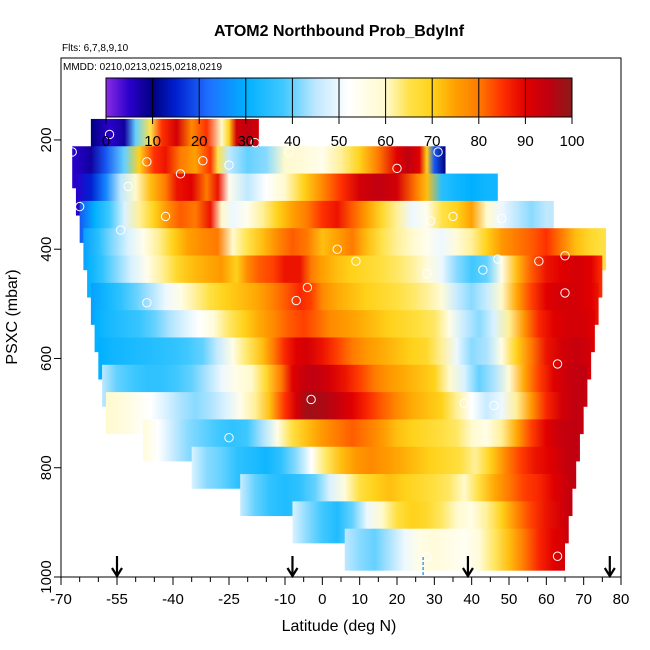 The height and width of the screenshot is (650, 650). I want to click on x-tick-label: -40, so click(173, 599).